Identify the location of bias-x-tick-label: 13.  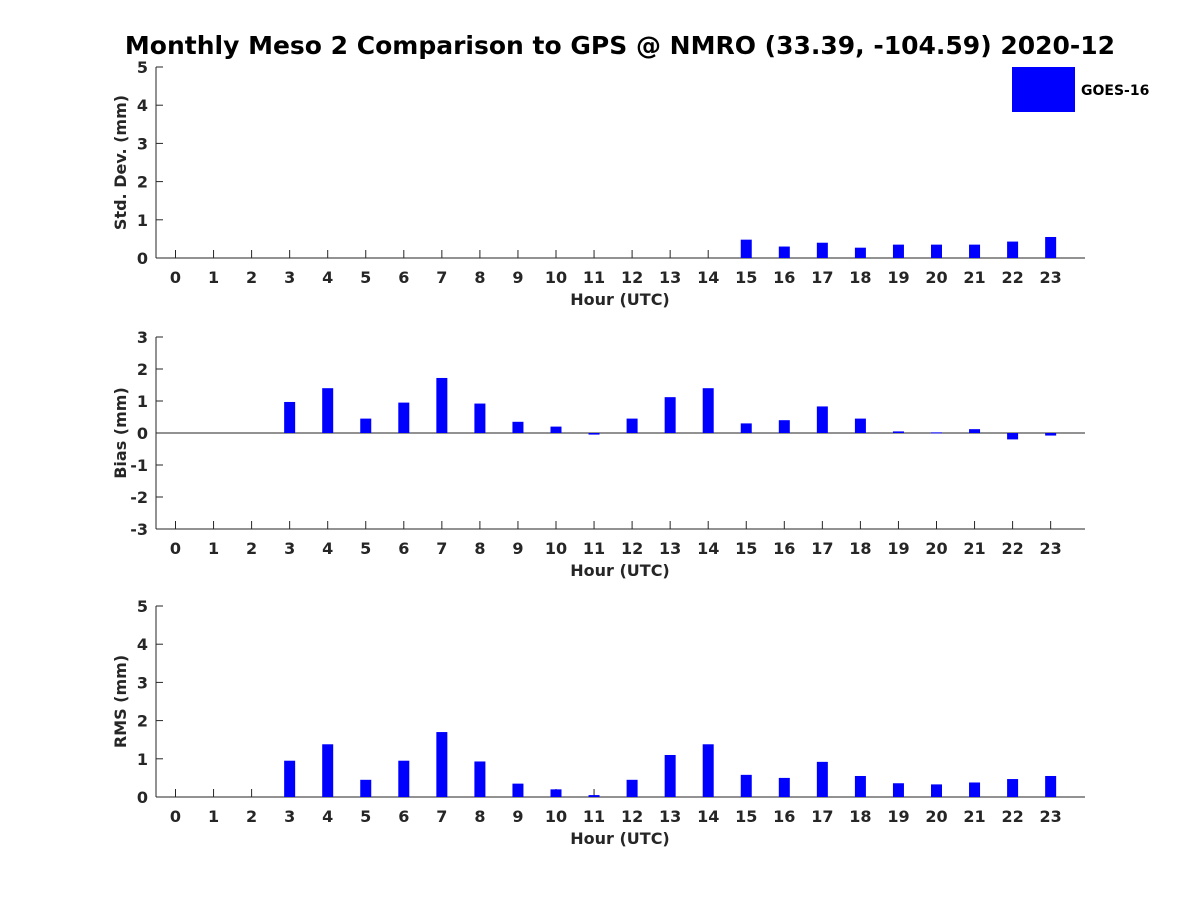
(670, 548).